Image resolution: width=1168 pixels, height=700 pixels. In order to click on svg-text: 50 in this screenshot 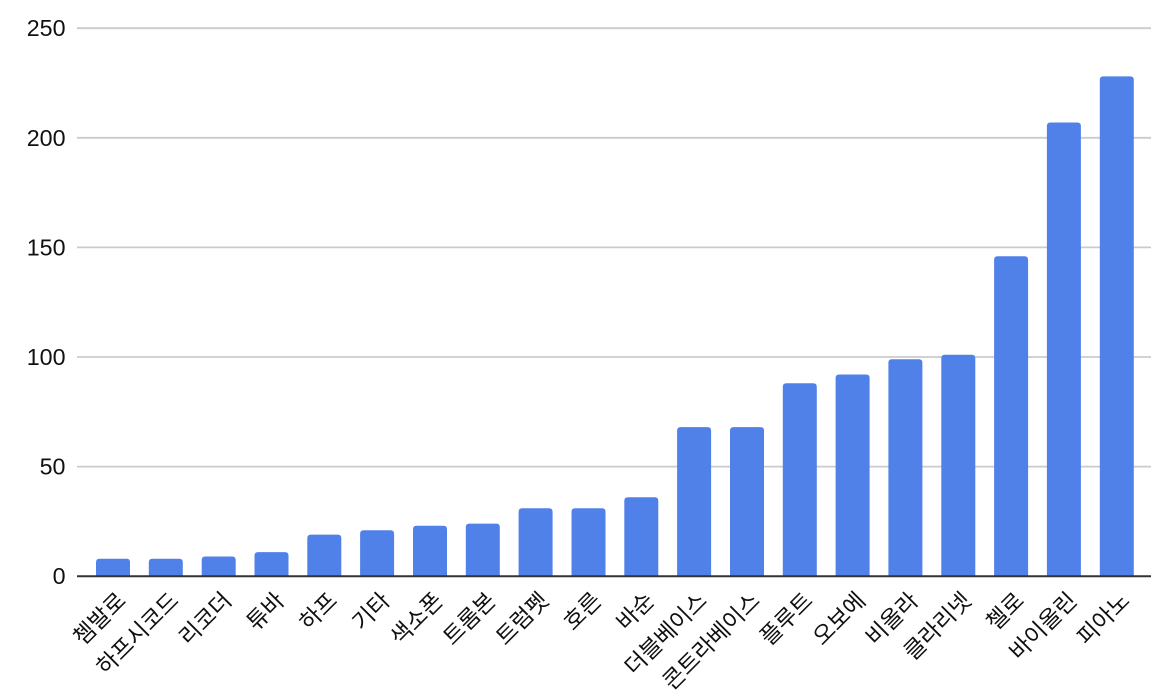, I will do `click(53, 467)`.